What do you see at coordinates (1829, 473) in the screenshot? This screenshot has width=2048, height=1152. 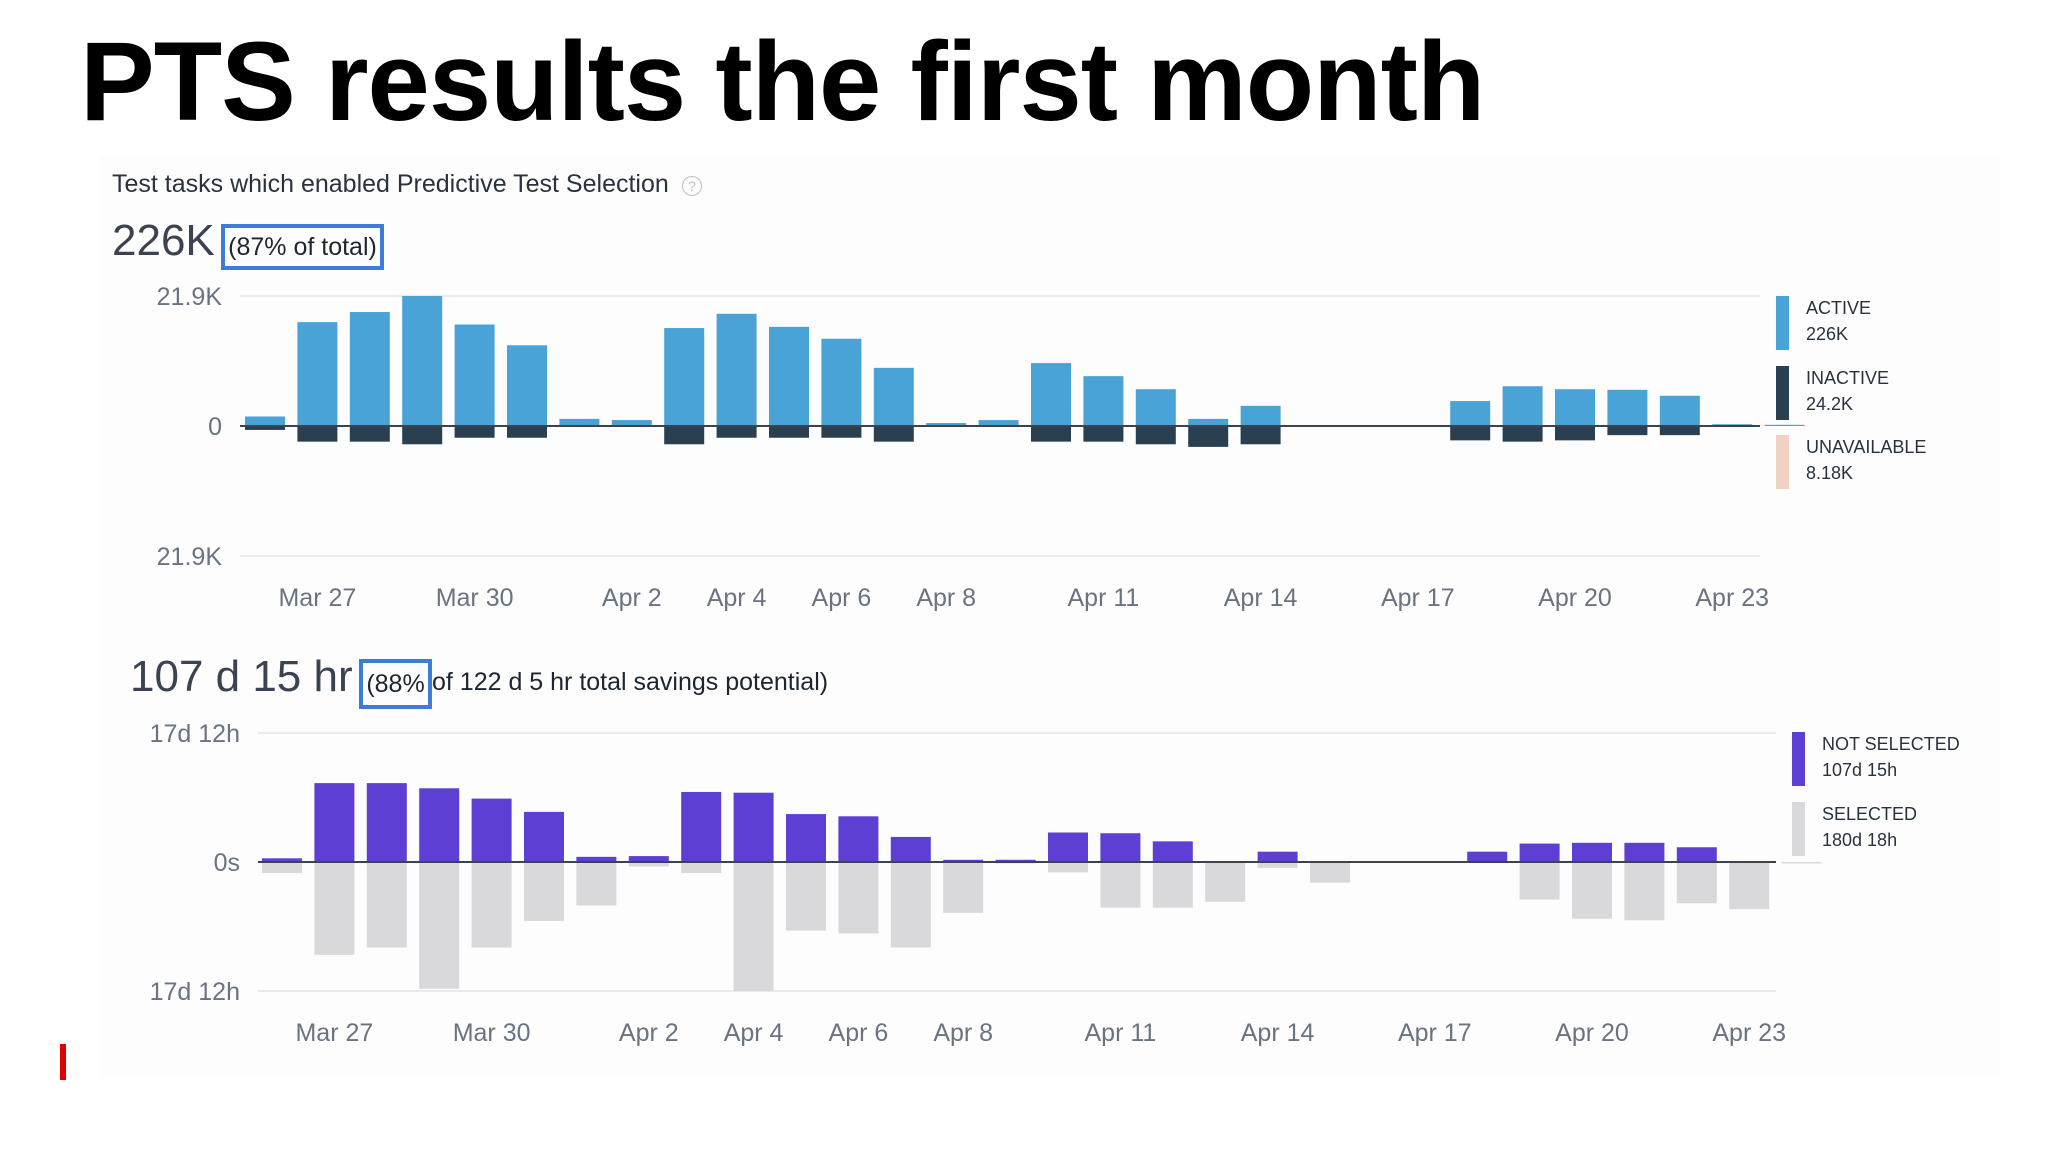 I see `legend-series-total: 8.18K` at bounding box center [1829, 473].